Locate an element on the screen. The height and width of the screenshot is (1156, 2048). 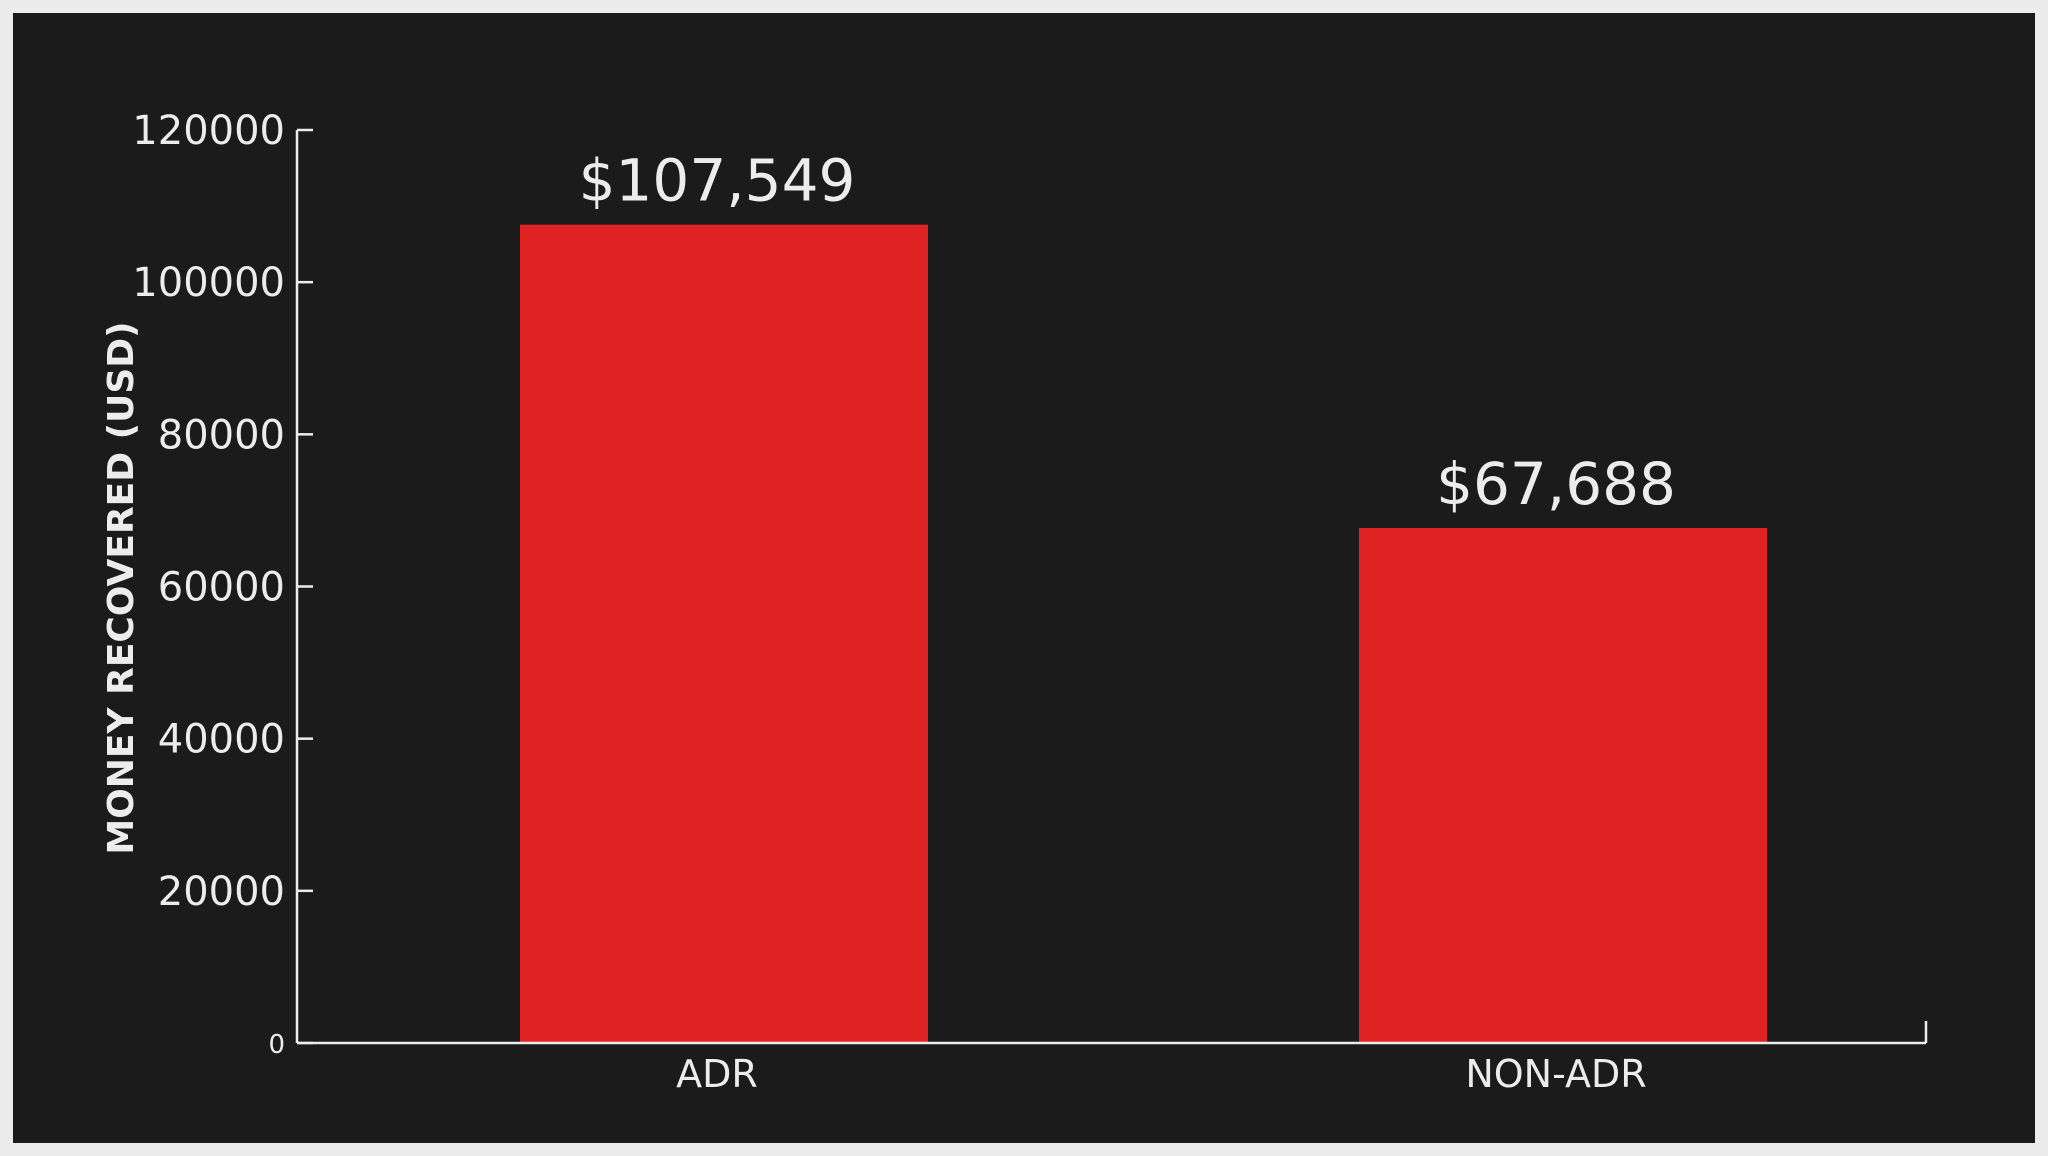
bar-non-adr is located at coordinates (1563, 785).